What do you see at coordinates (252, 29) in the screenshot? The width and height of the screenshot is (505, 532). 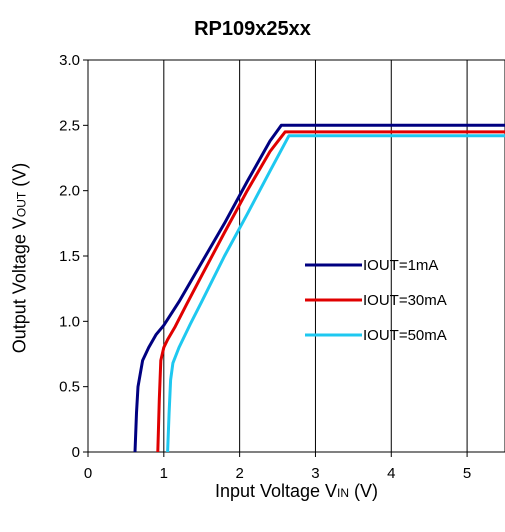 I see `chart-title: RP109x25xx` at bounding box center [252, 29].